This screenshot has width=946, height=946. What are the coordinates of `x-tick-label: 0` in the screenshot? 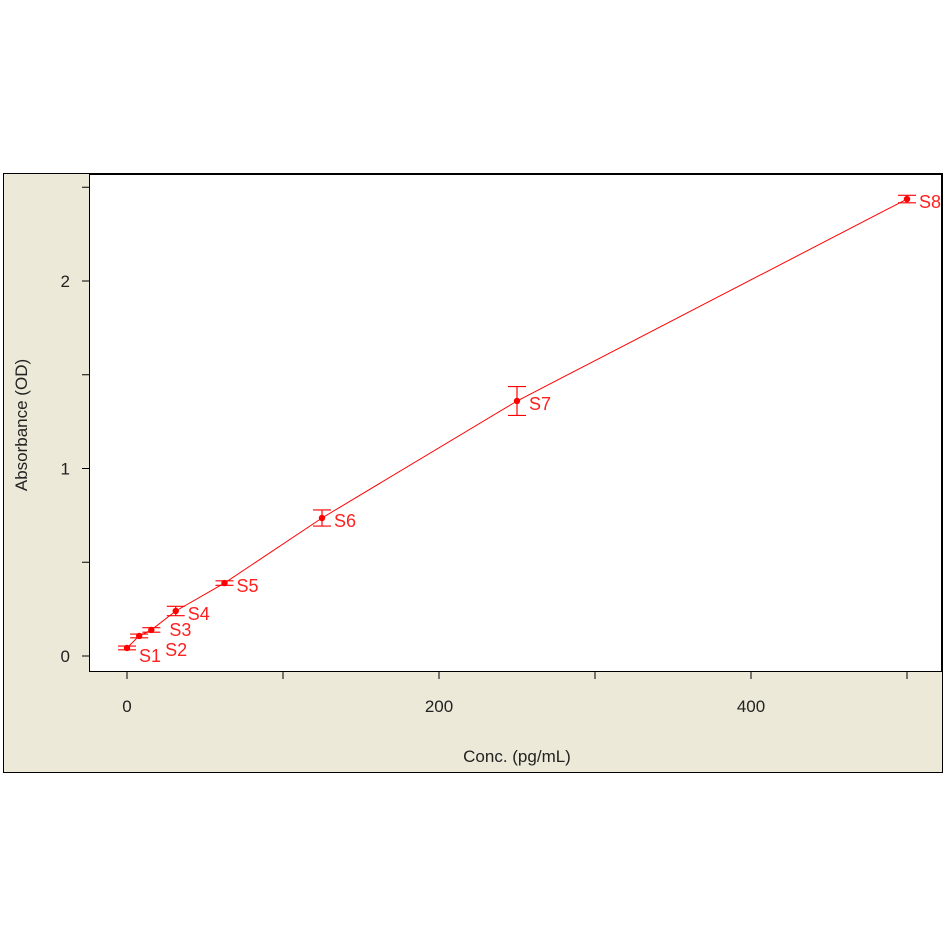 It's located at (126, 706).